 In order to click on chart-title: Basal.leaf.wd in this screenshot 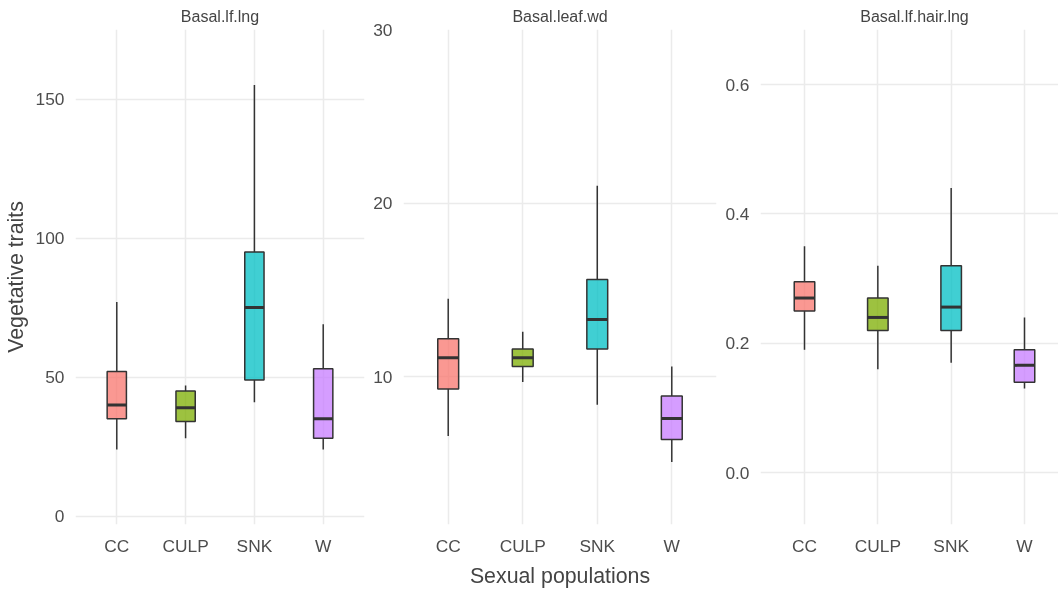, I will do `click(560, 16)`.